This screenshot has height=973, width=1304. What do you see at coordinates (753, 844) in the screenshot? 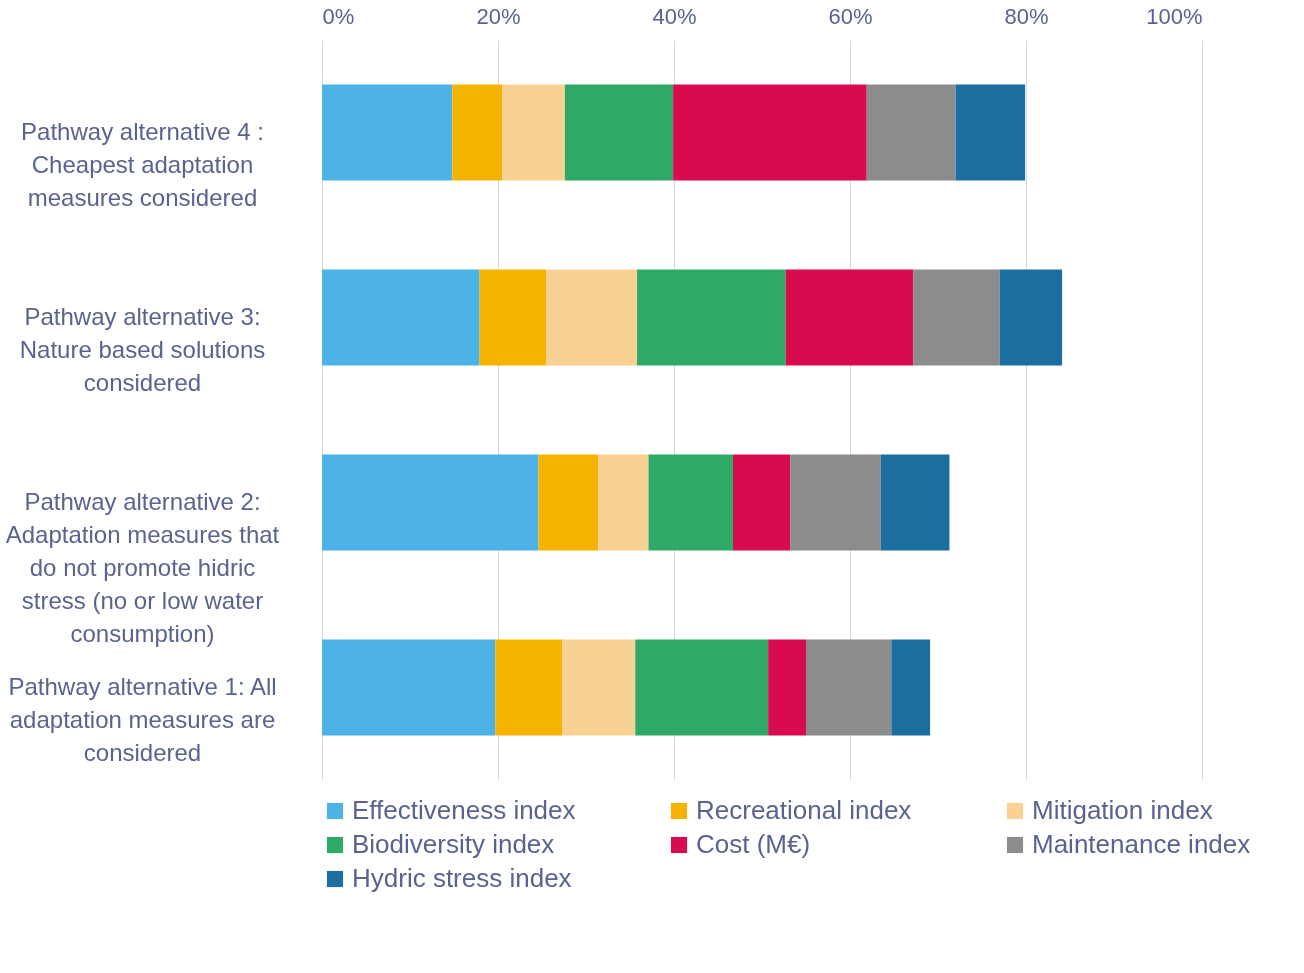
I see `legend-label: Cost (M€)` at bounding box center [753, 844].